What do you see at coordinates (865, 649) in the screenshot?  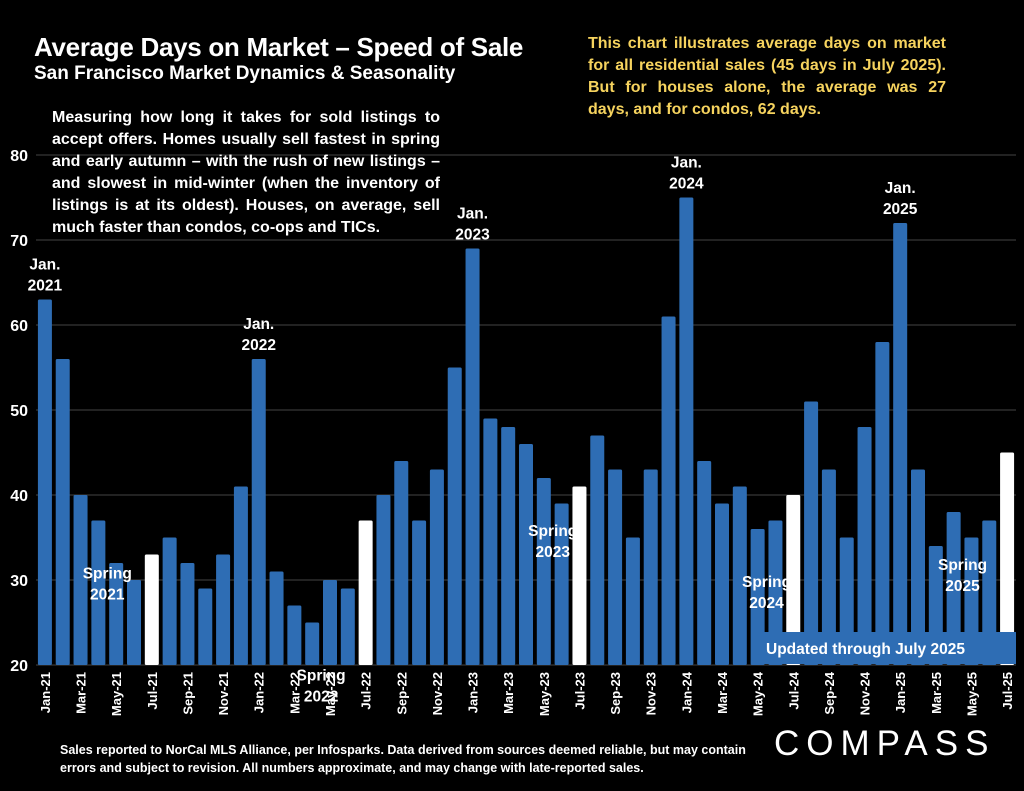 I see `badge-text: Updated through July 2025` at bounding box center [865, 649].